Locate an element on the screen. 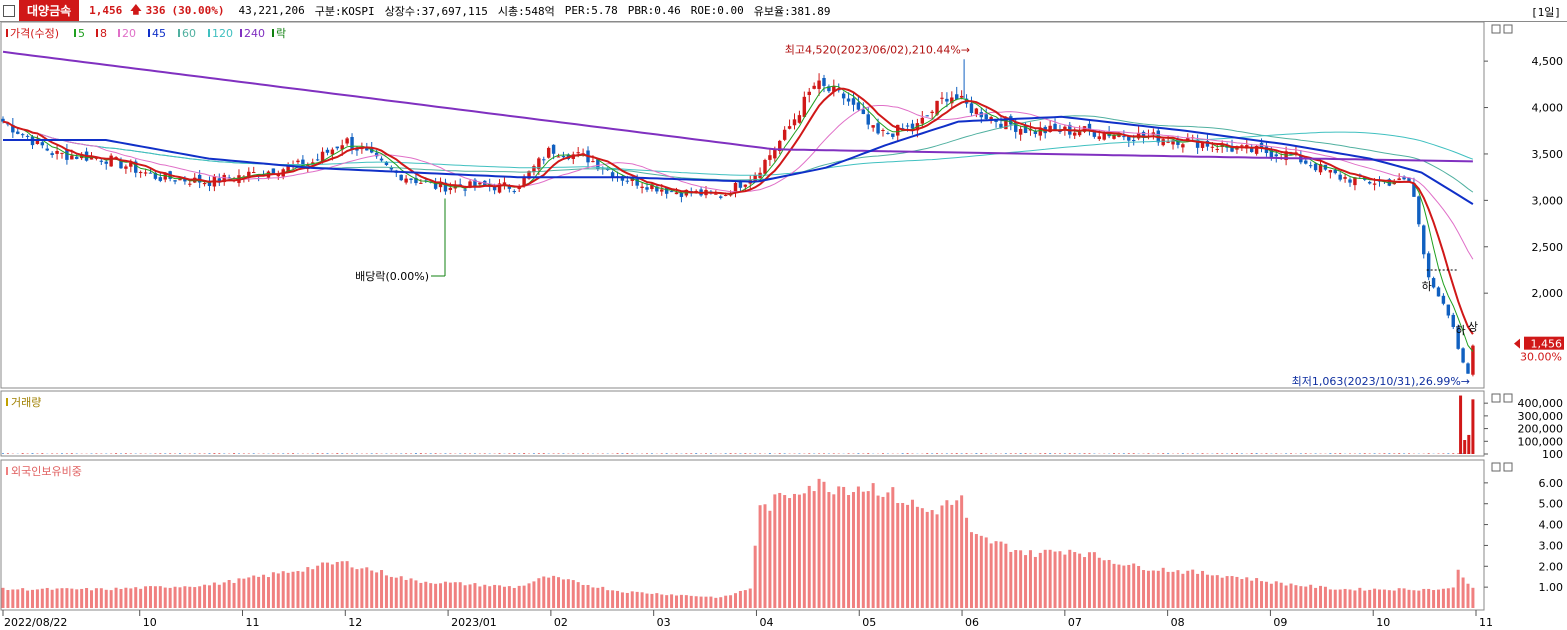  current-price-label: 1,456 is located at coordinates (1547, 344).